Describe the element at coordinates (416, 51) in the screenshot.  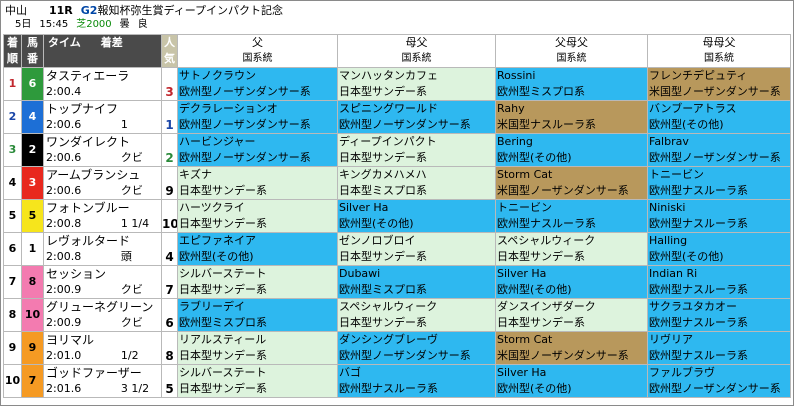
I see `col-damsire-header: 母父 国系統` at that location.